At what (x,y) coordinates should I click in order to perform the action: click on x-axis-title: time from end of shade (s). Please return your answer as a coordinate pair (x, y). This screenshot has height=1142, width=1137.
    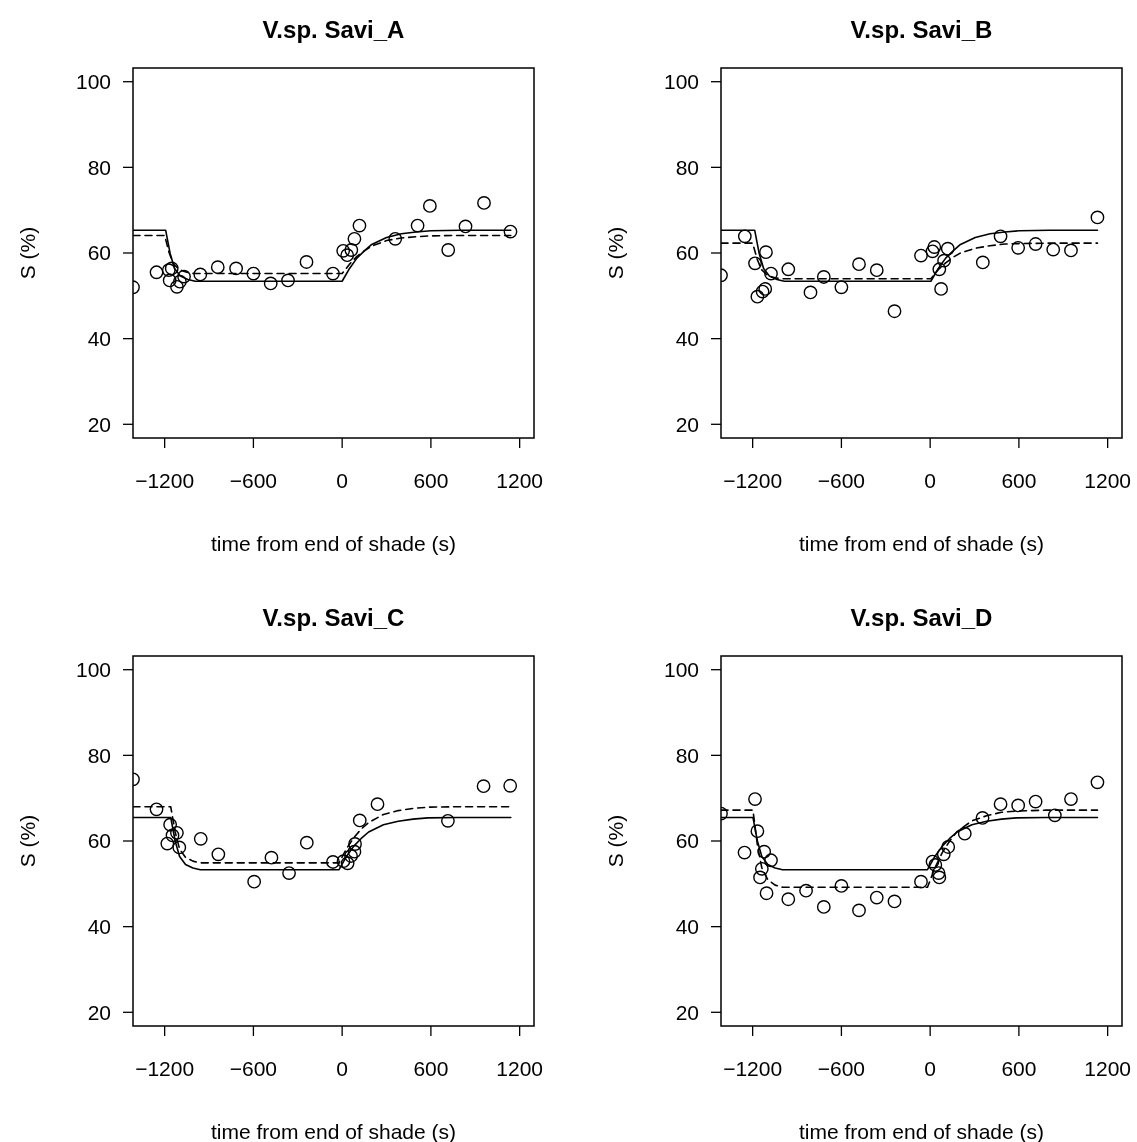
    Looking at the image, I should click on (333, 543).